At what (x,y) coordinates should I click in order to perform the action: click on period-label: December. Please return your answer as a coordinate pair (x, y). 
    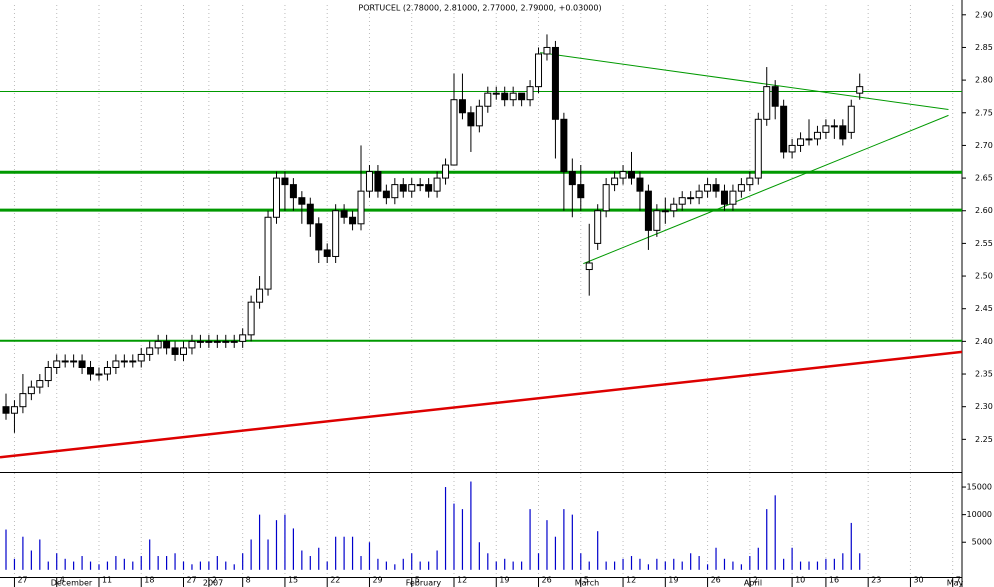
    Looking at the image, I should click on (72, 583).